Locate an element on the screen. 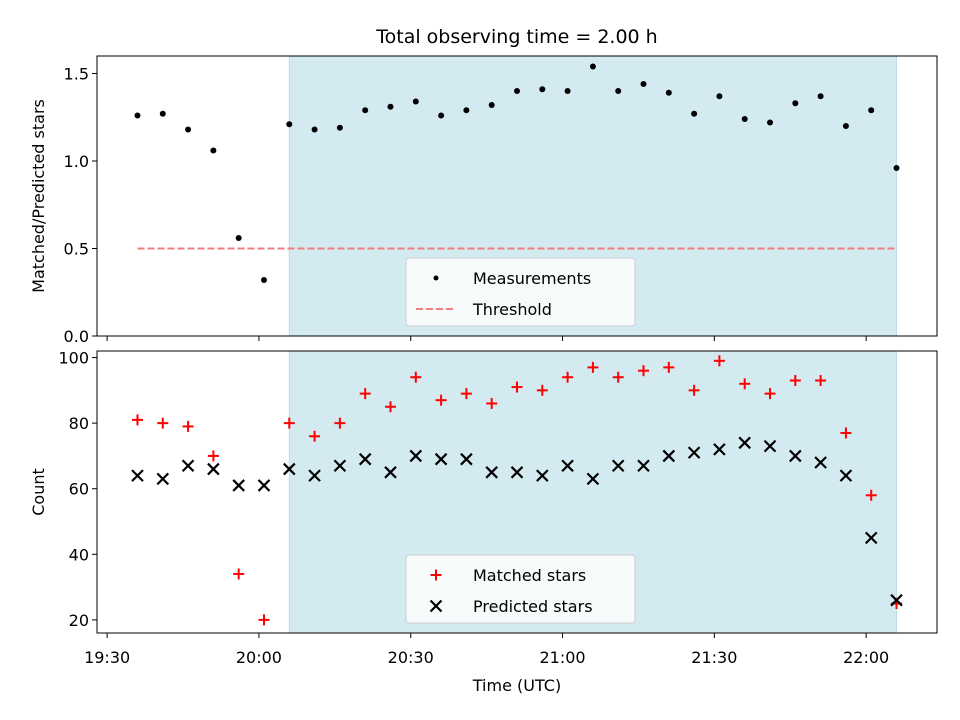 This screenshot has width=960, height=720. bottom-legend-marker is located at coordinates (436, 606).